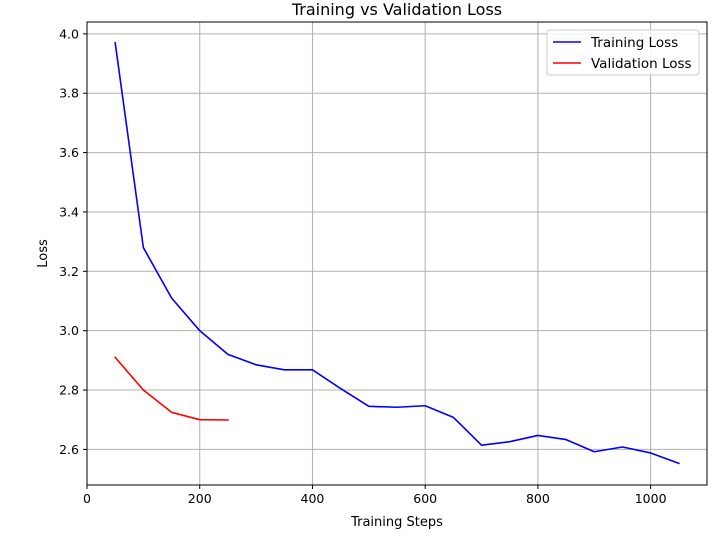  Describe the element at coordinates (69, 449) in the screenshot. I see `y-tick-label: 2.6` at that location.